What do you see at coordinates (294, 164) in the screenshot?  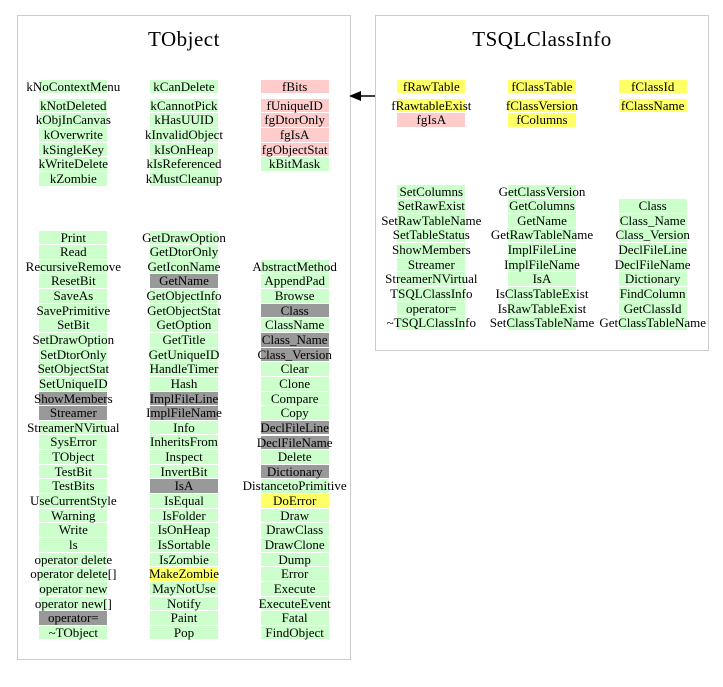 I see `member-link: kBitMask` at bounding box center [294, 164].